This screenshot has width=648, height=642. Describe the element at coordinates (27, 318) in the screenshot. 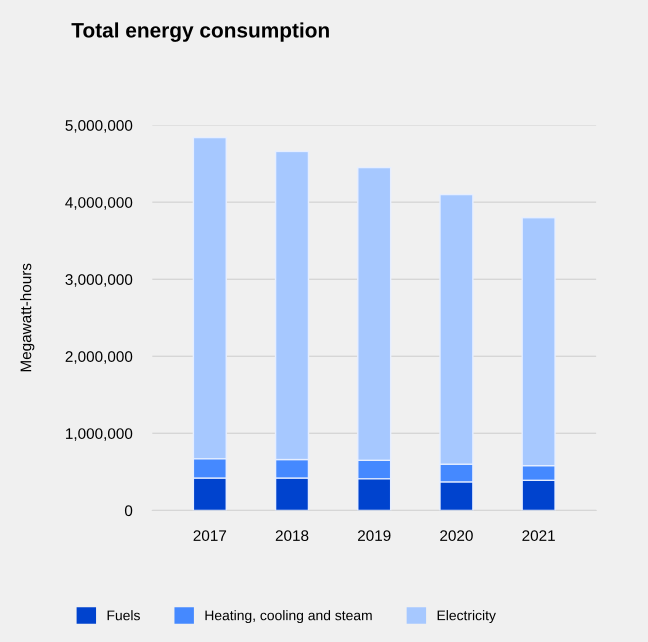

I see `y-axis-title: Megawatt-hours` at that location.